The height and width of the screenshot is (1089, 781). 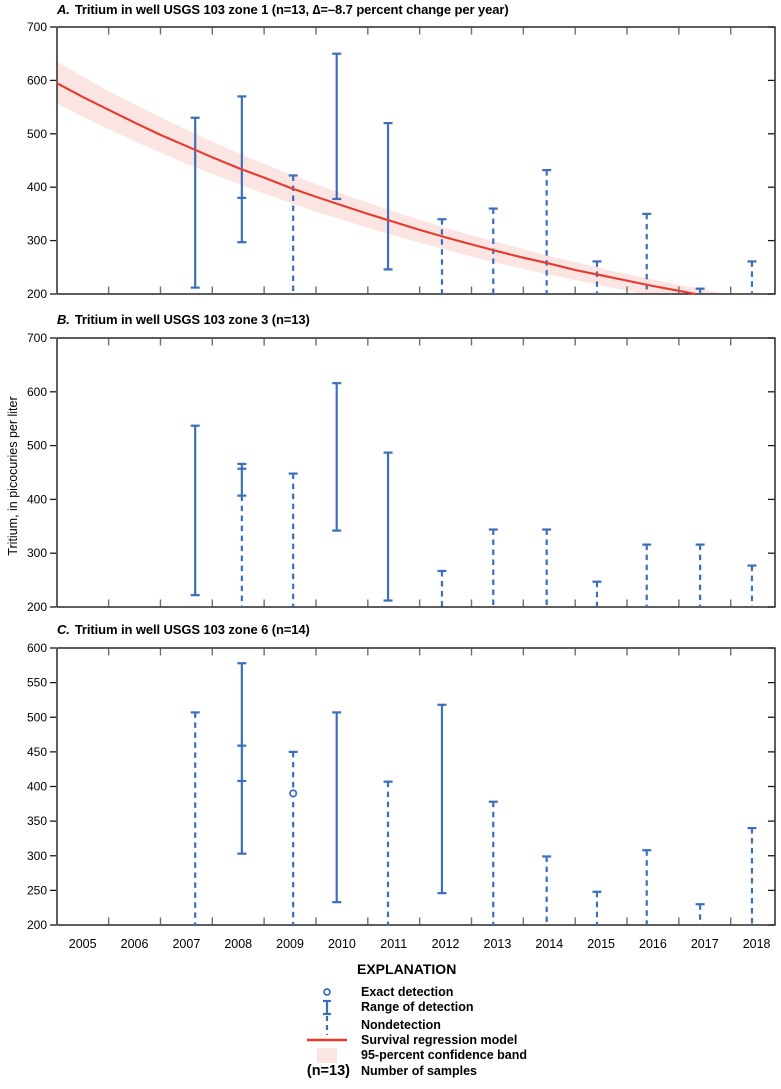 What do you see at coordinates (183, 319) in the screenshot?
I see `panel-b-title: B. Tritium in well USGS 103 zone 3 (n=13)` at bounding box center [183, 319].